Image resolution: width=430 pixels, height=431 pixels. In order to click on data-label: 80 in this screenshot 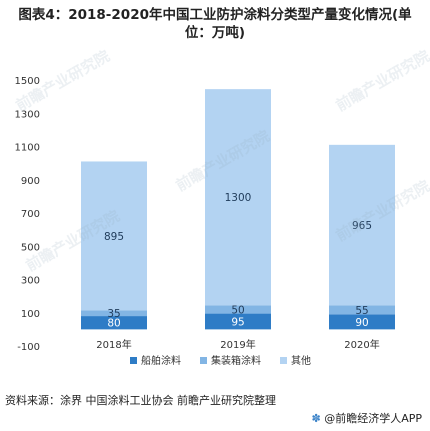, I will do `click(113, 324)`.